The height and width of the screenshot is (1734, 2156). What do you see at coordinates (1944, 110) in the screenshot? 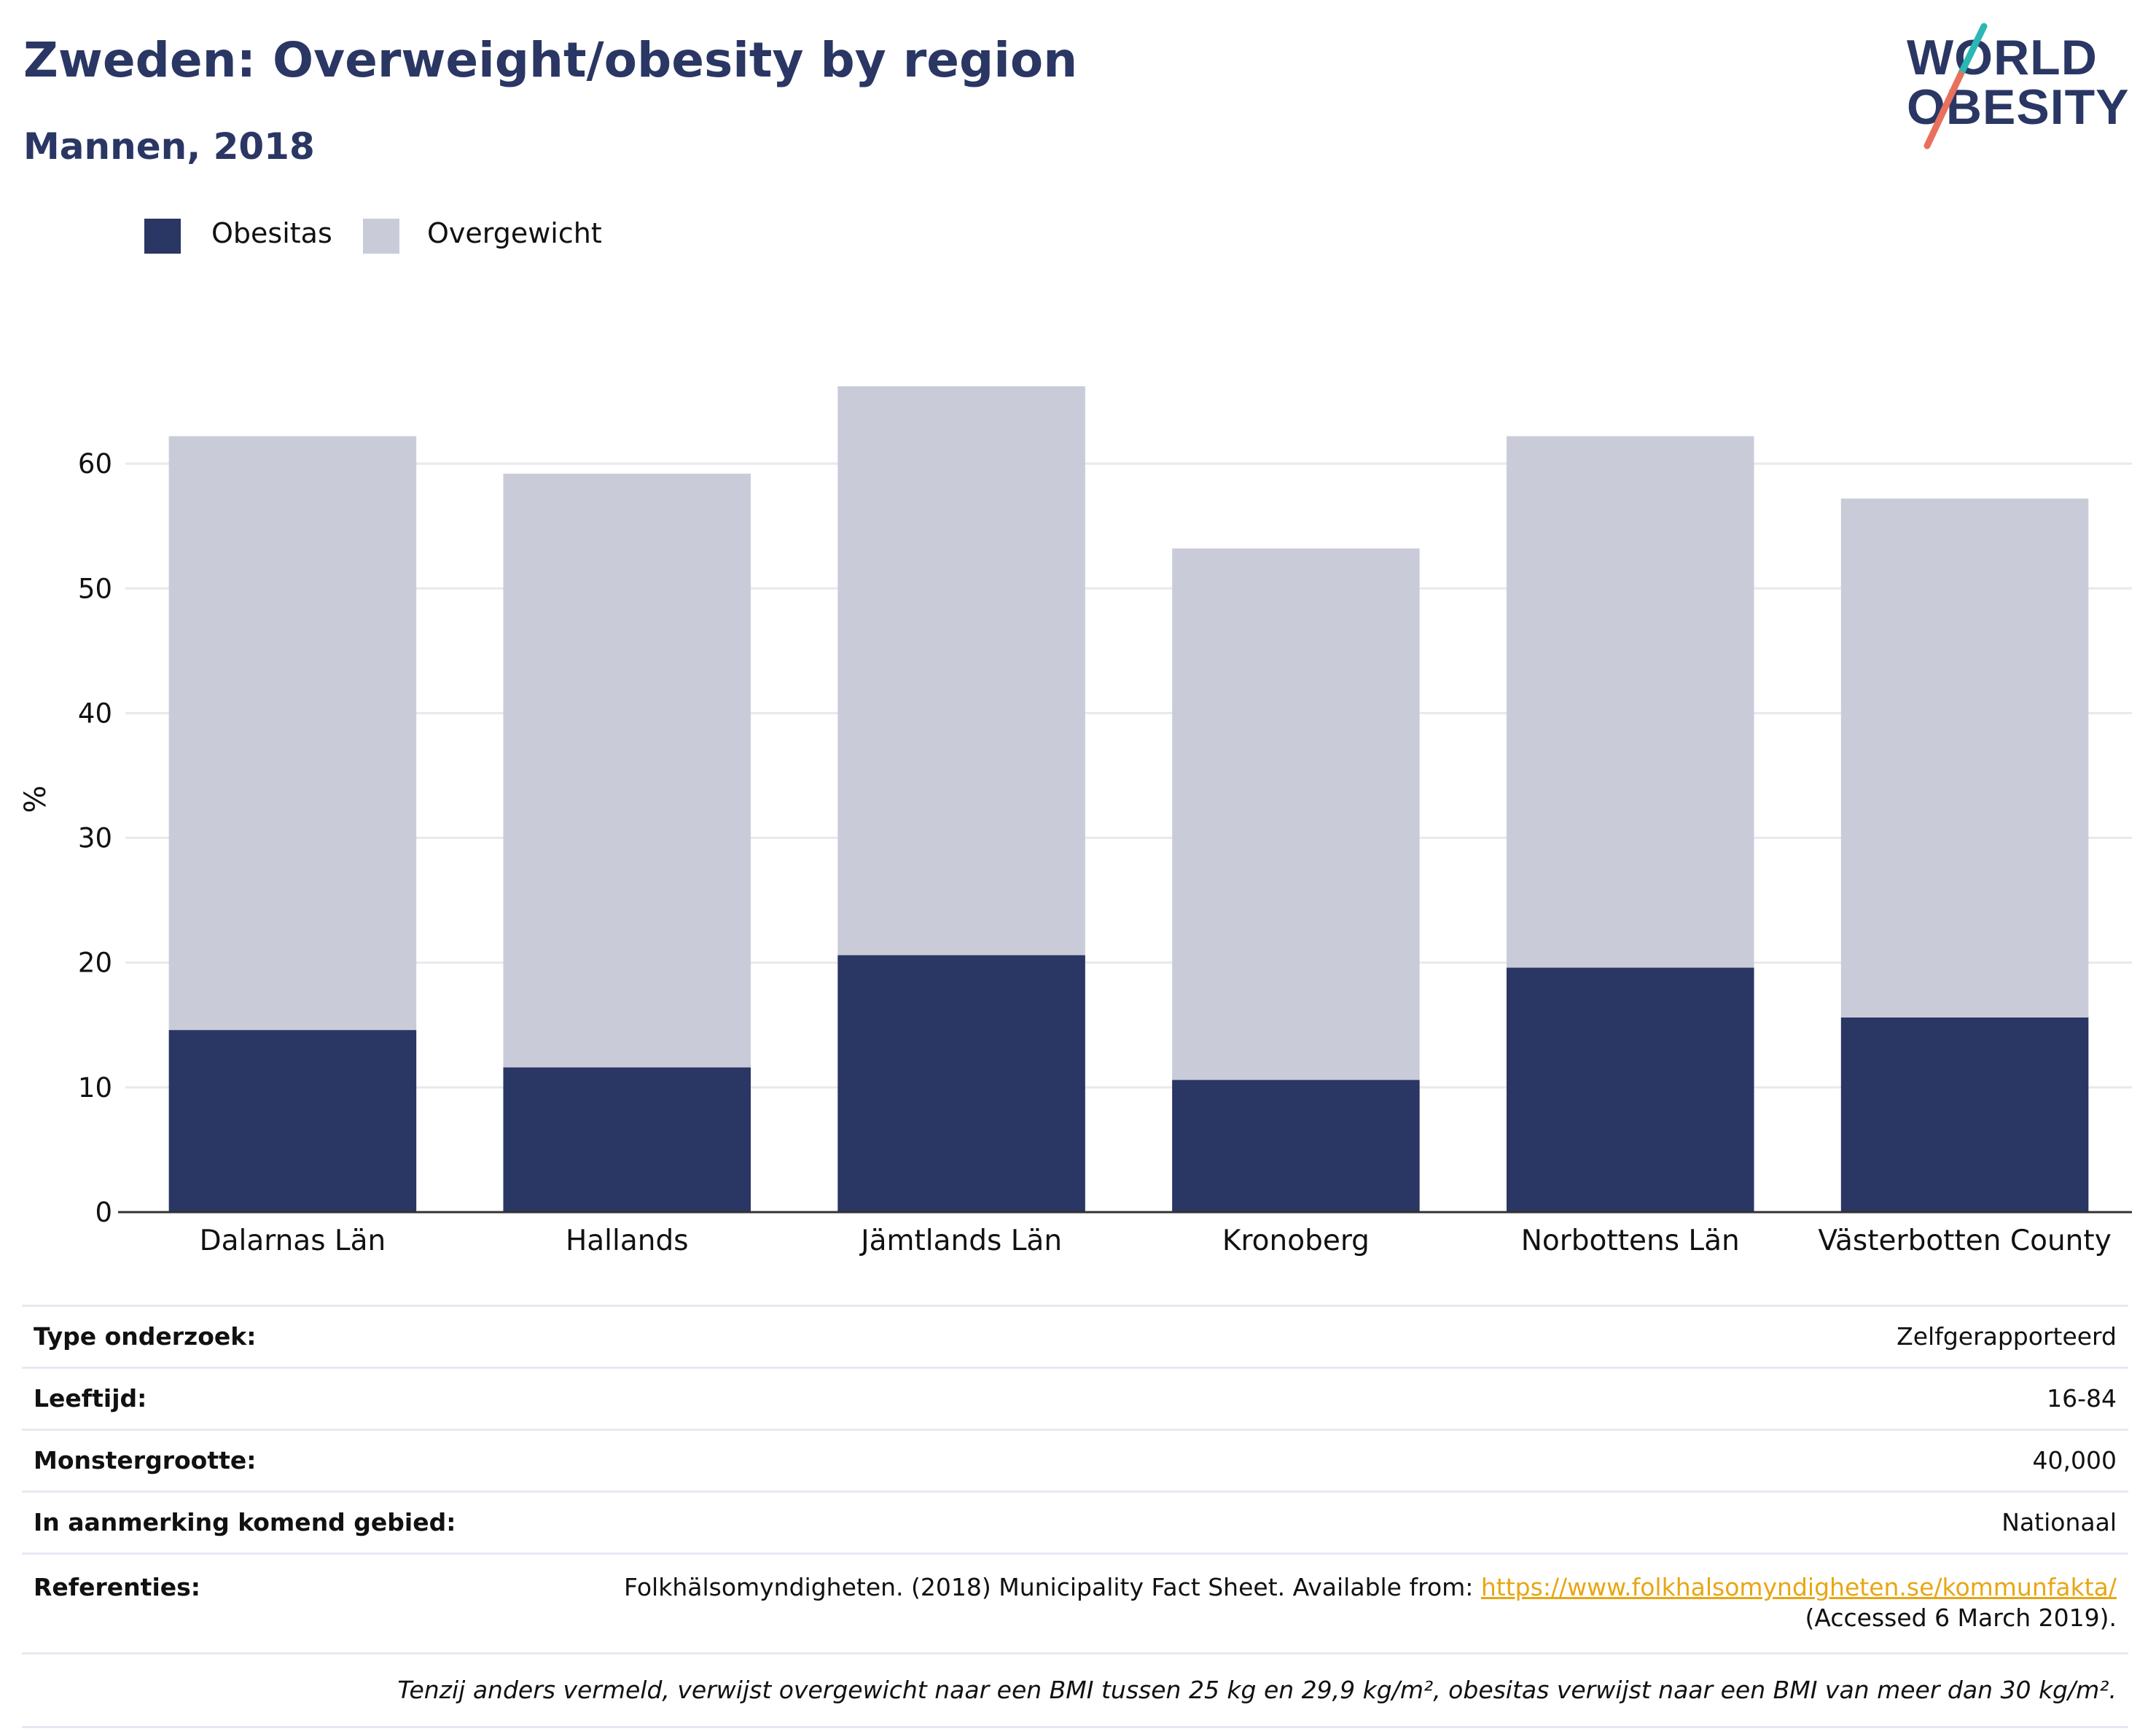
I see `logo-slash-bottom` at bounding box center [1944, 110].